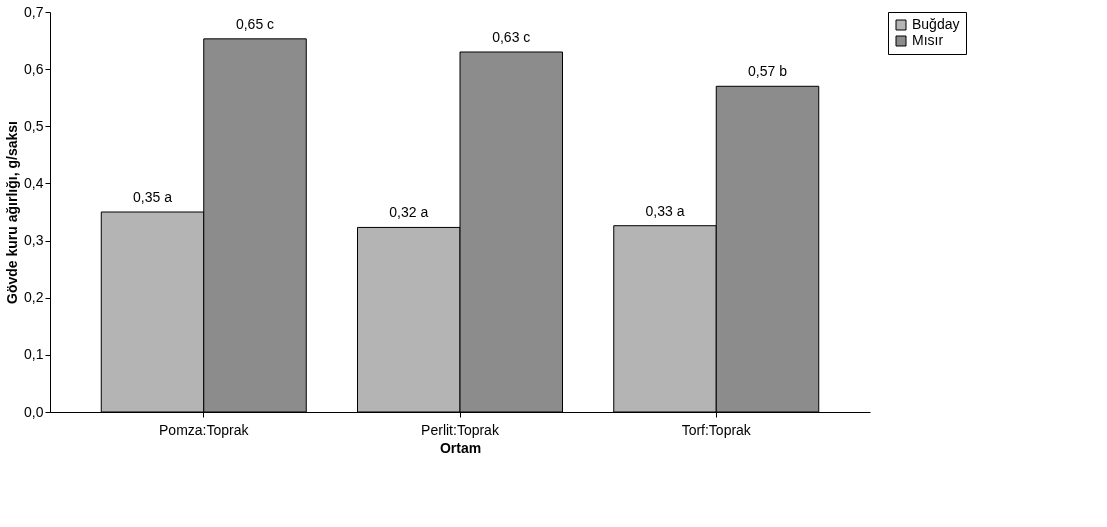  Describe the element at coordinates (153, 197) in the screenshot. I see `data-label: 0,35 a` at that location.